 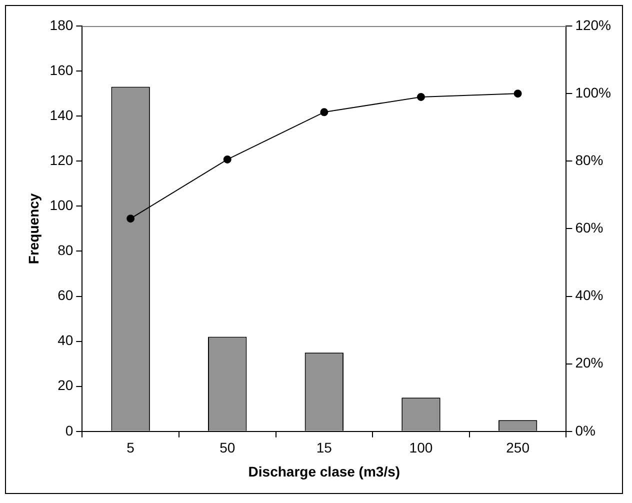 I want to click on y2-tick-label: 60%, so click(x=589, y=228).